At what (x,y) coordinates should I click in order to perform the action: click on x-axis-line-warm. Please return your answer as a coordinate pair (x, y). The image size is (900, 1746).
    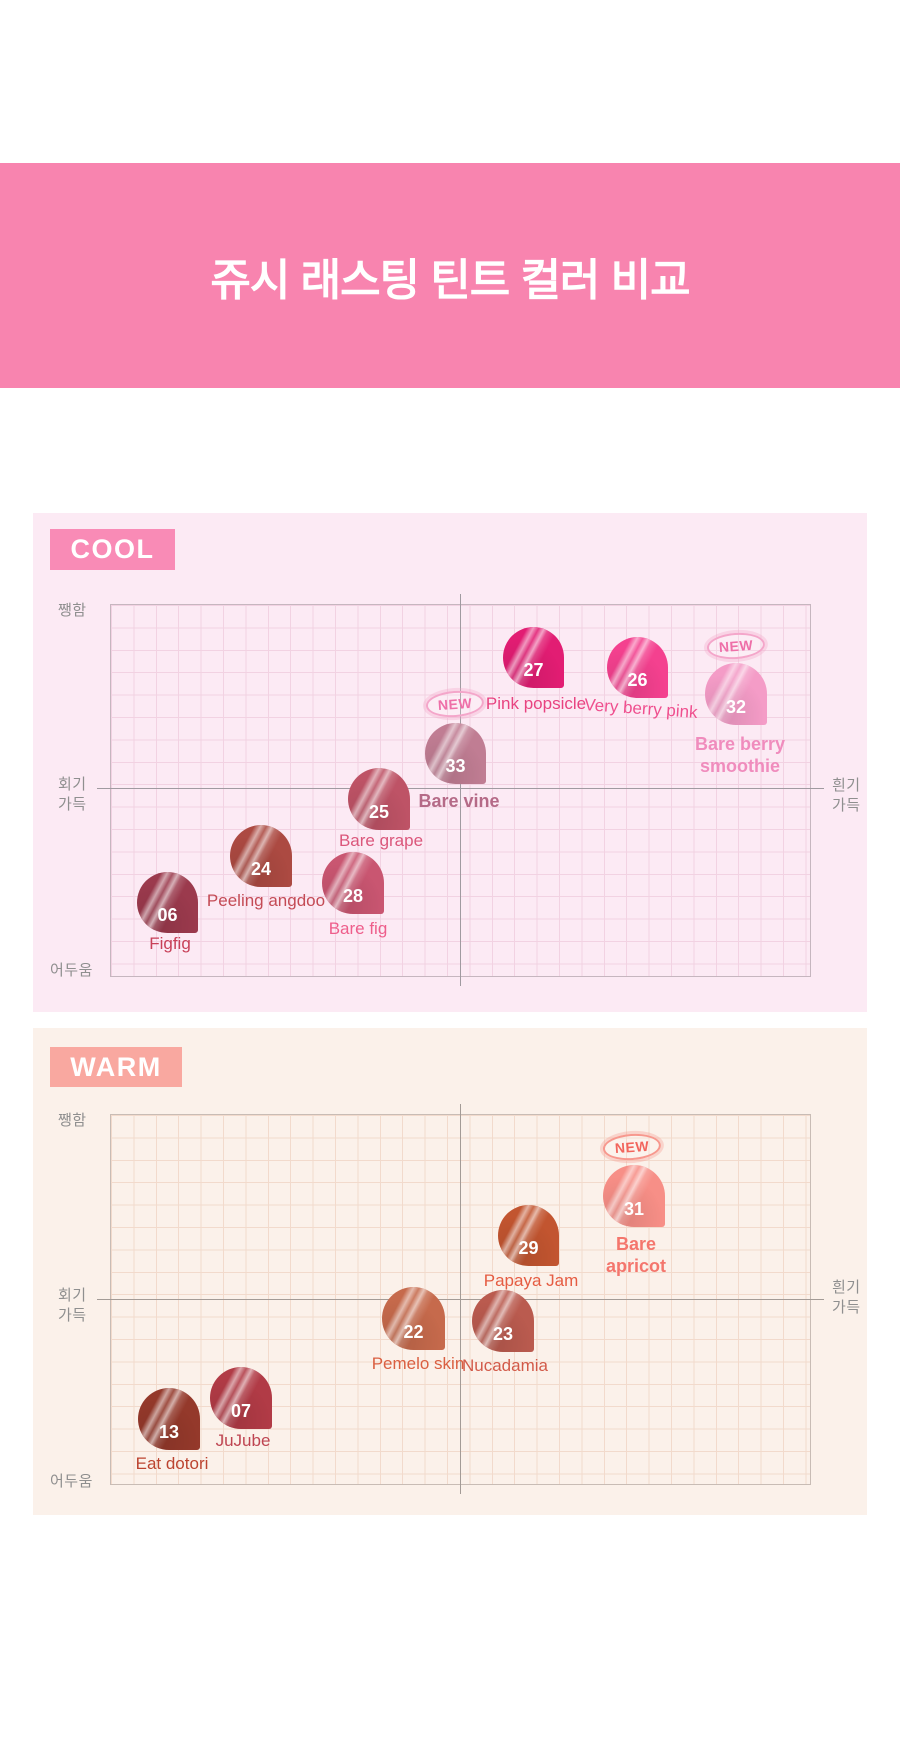
    Looking at the image, I should click on (460, 1299).